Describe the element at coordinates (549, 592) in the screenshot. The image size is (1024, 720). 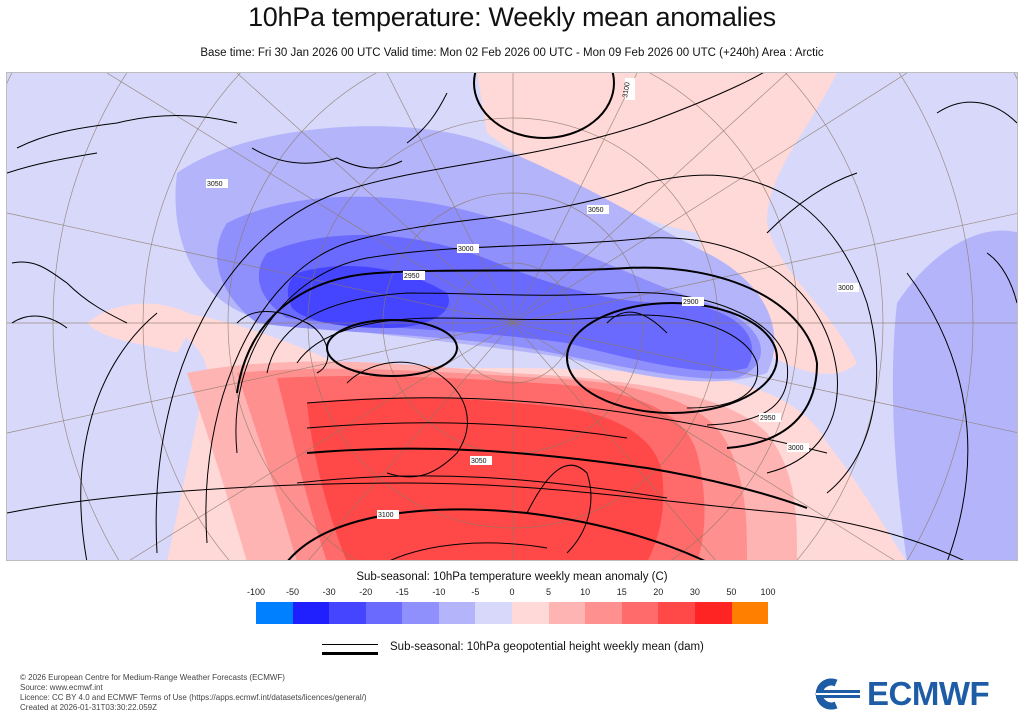
I see `tick-label: 5` at that location.